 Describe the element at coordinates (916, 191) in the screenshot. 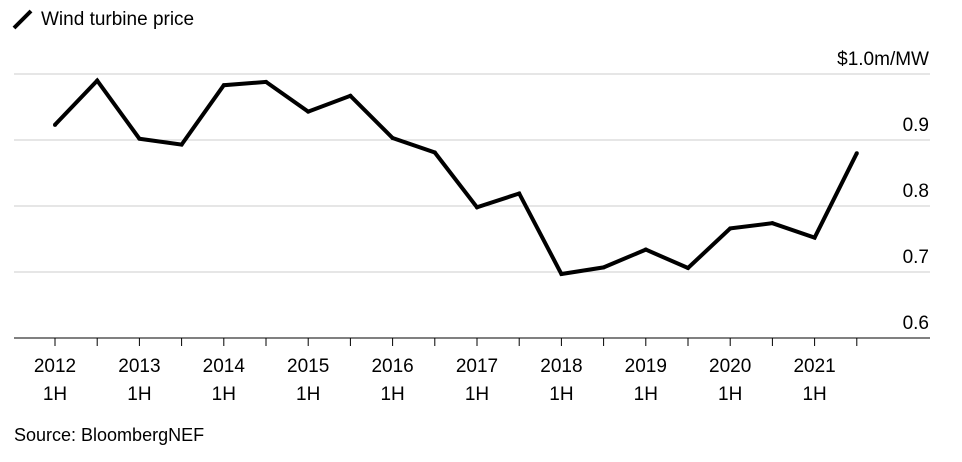

I see `y-tick-label: 0.8` at that location.